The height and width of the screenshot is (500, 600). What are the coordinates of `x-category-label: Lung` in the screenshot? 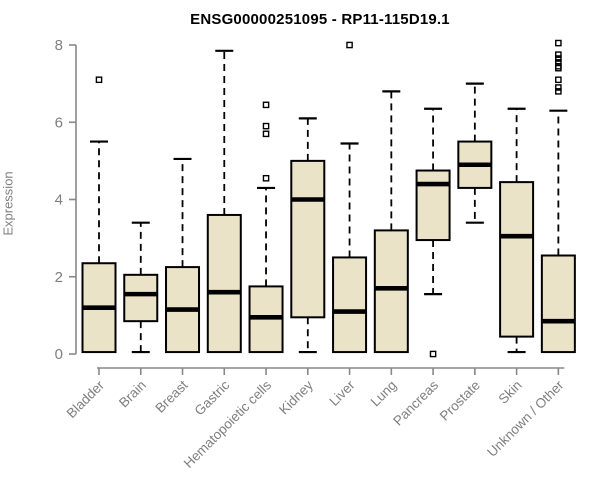 It's located at (384, 394).